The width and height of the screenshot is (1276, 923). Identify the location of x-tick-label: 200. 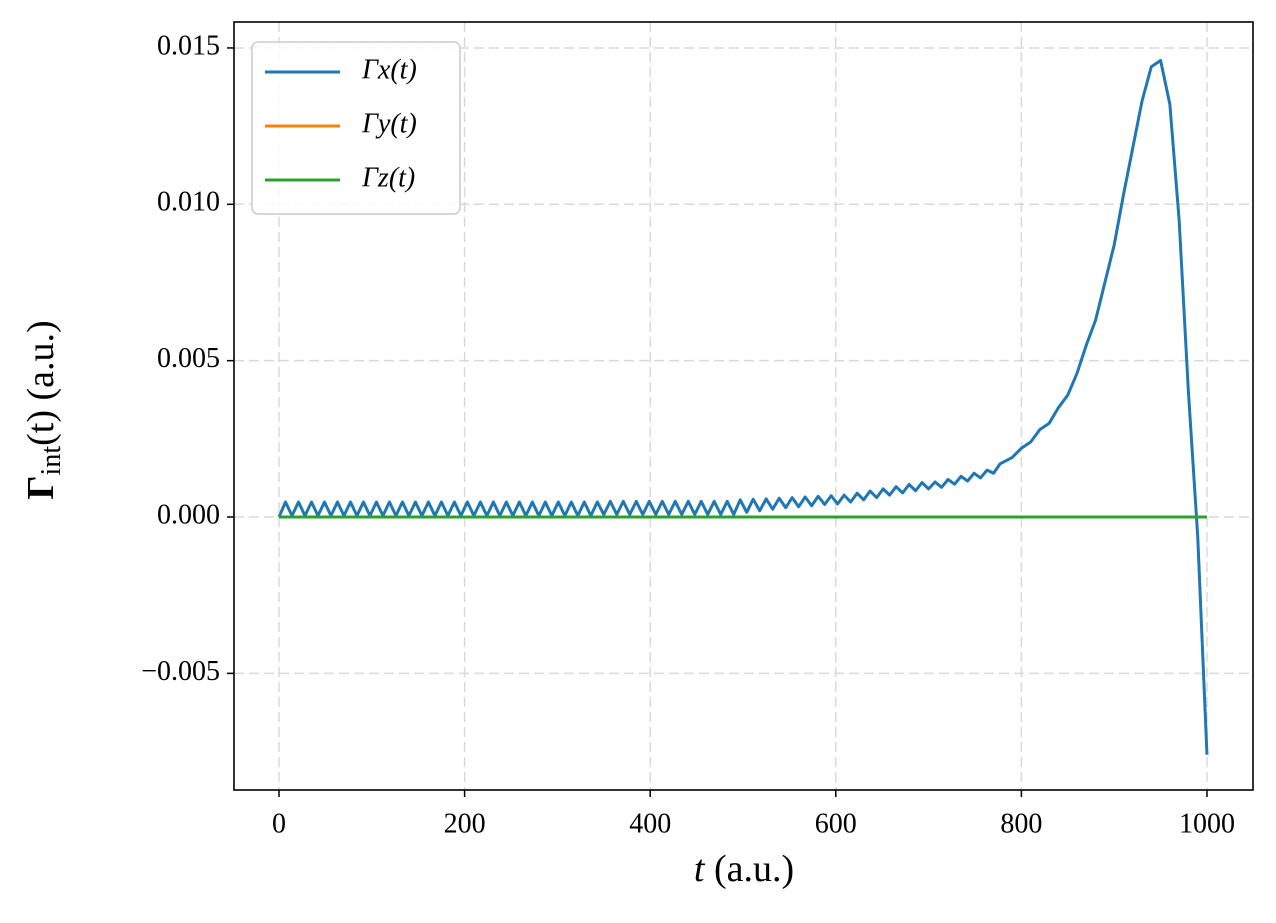
(465, 823).